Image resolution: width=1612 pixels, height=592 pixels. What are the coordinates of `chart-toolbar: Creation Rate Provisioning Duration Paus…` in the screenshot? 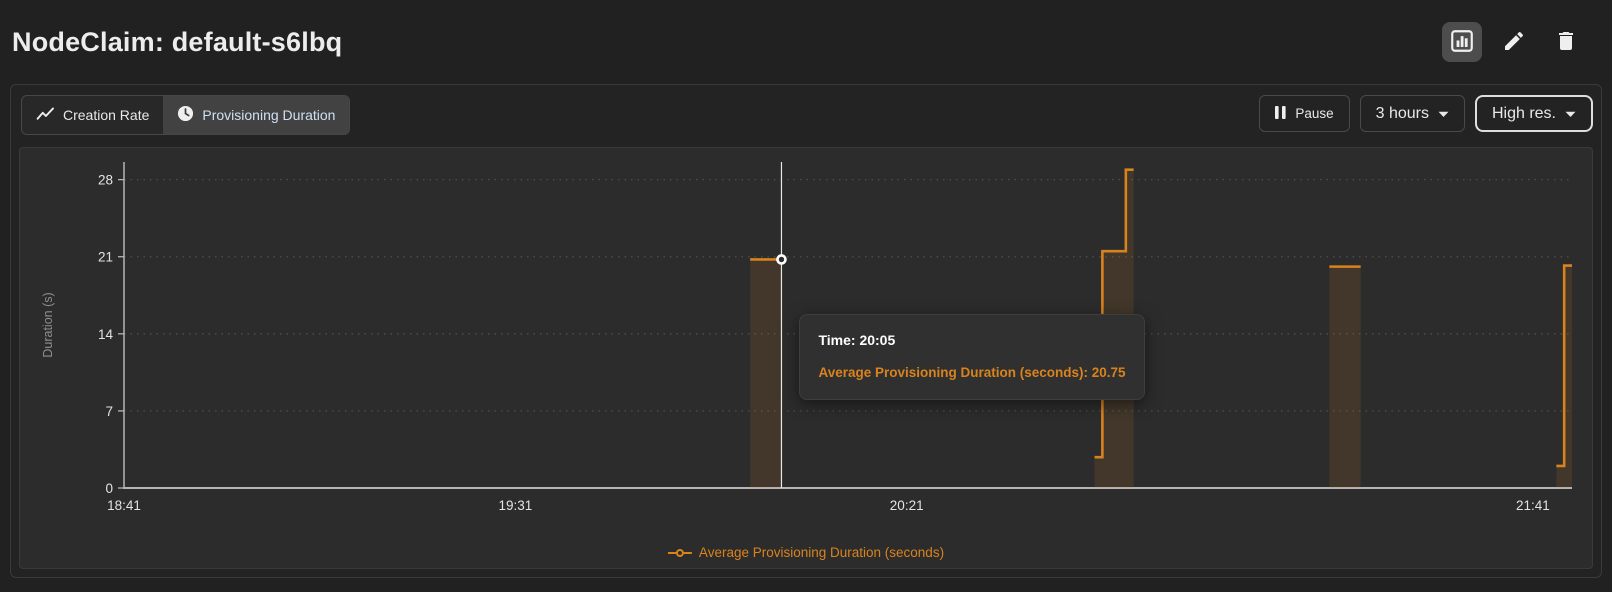 It's located at (806, 114).